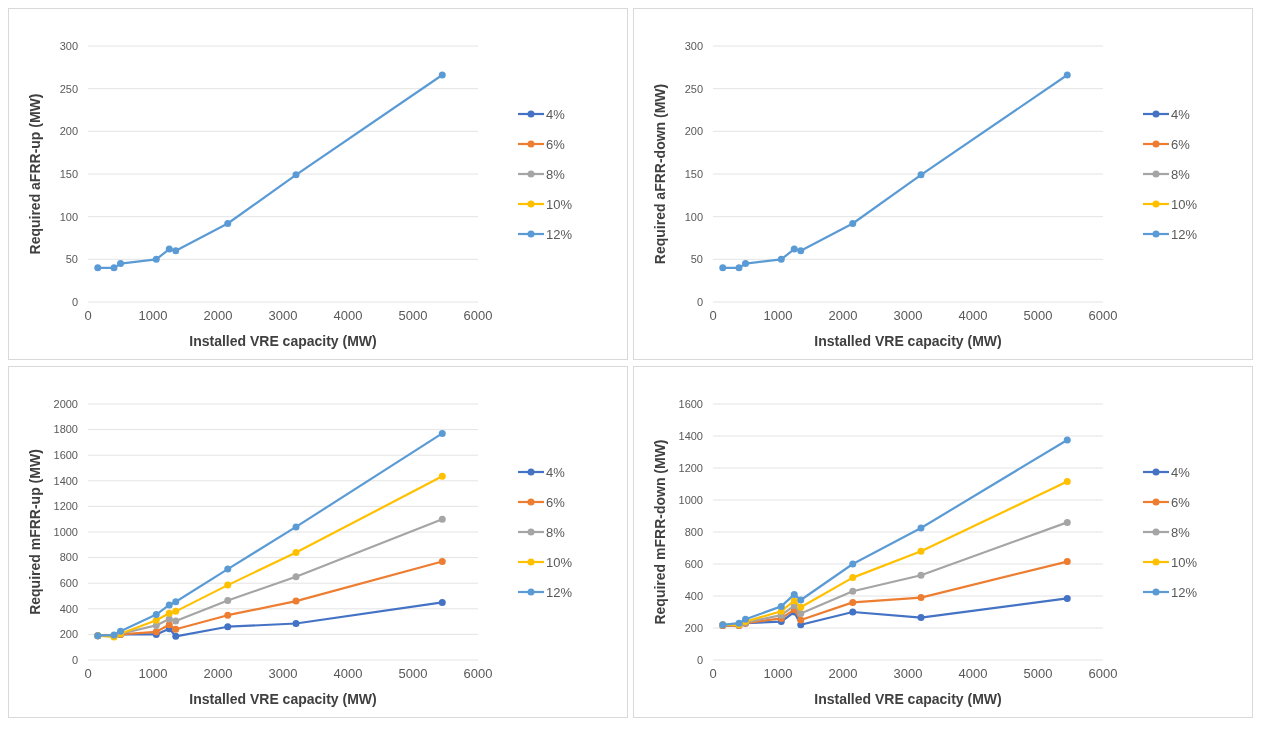 Image resolution: width=1266 pixels, height=729 pixels. What do you see at coordinates (35, 532) in the screenshot?
I see `y-axis-title: Required mFRR-up (MW)` at bounding box center [35, 532].